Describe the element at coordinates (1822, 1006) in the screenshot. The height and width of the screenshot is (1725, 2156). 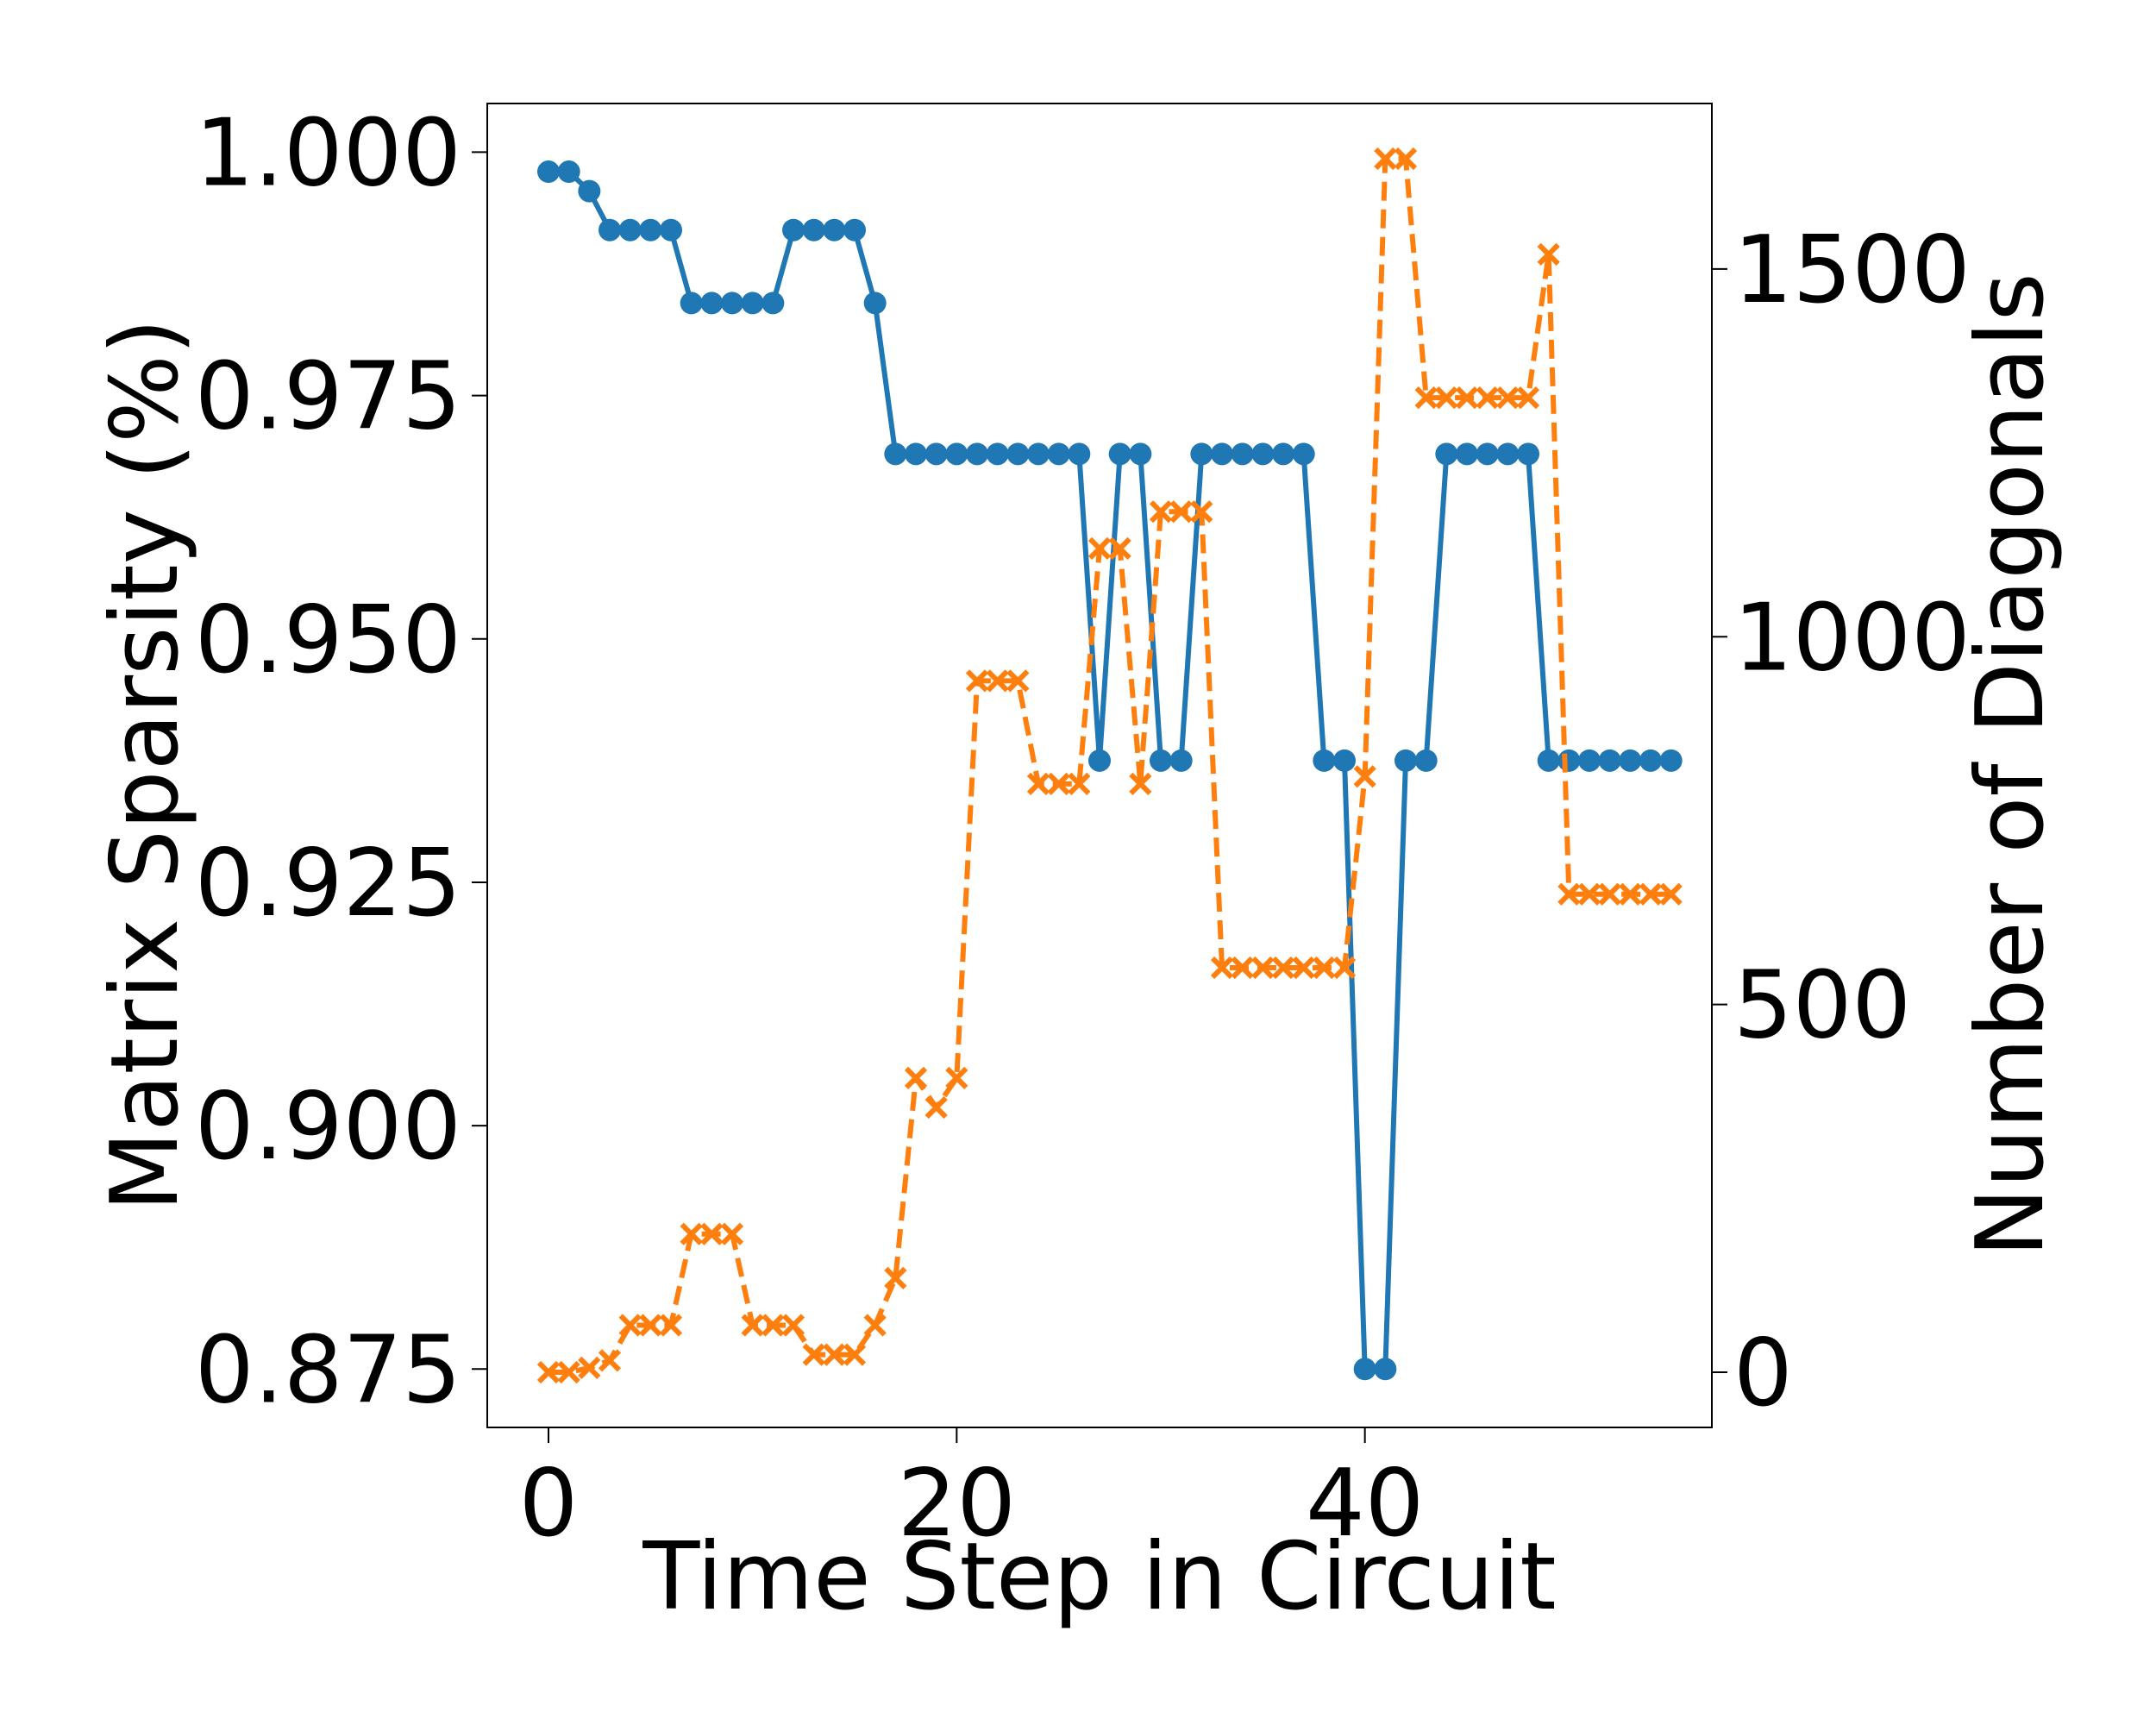
I see `y2-tick-label: 500` at that location.